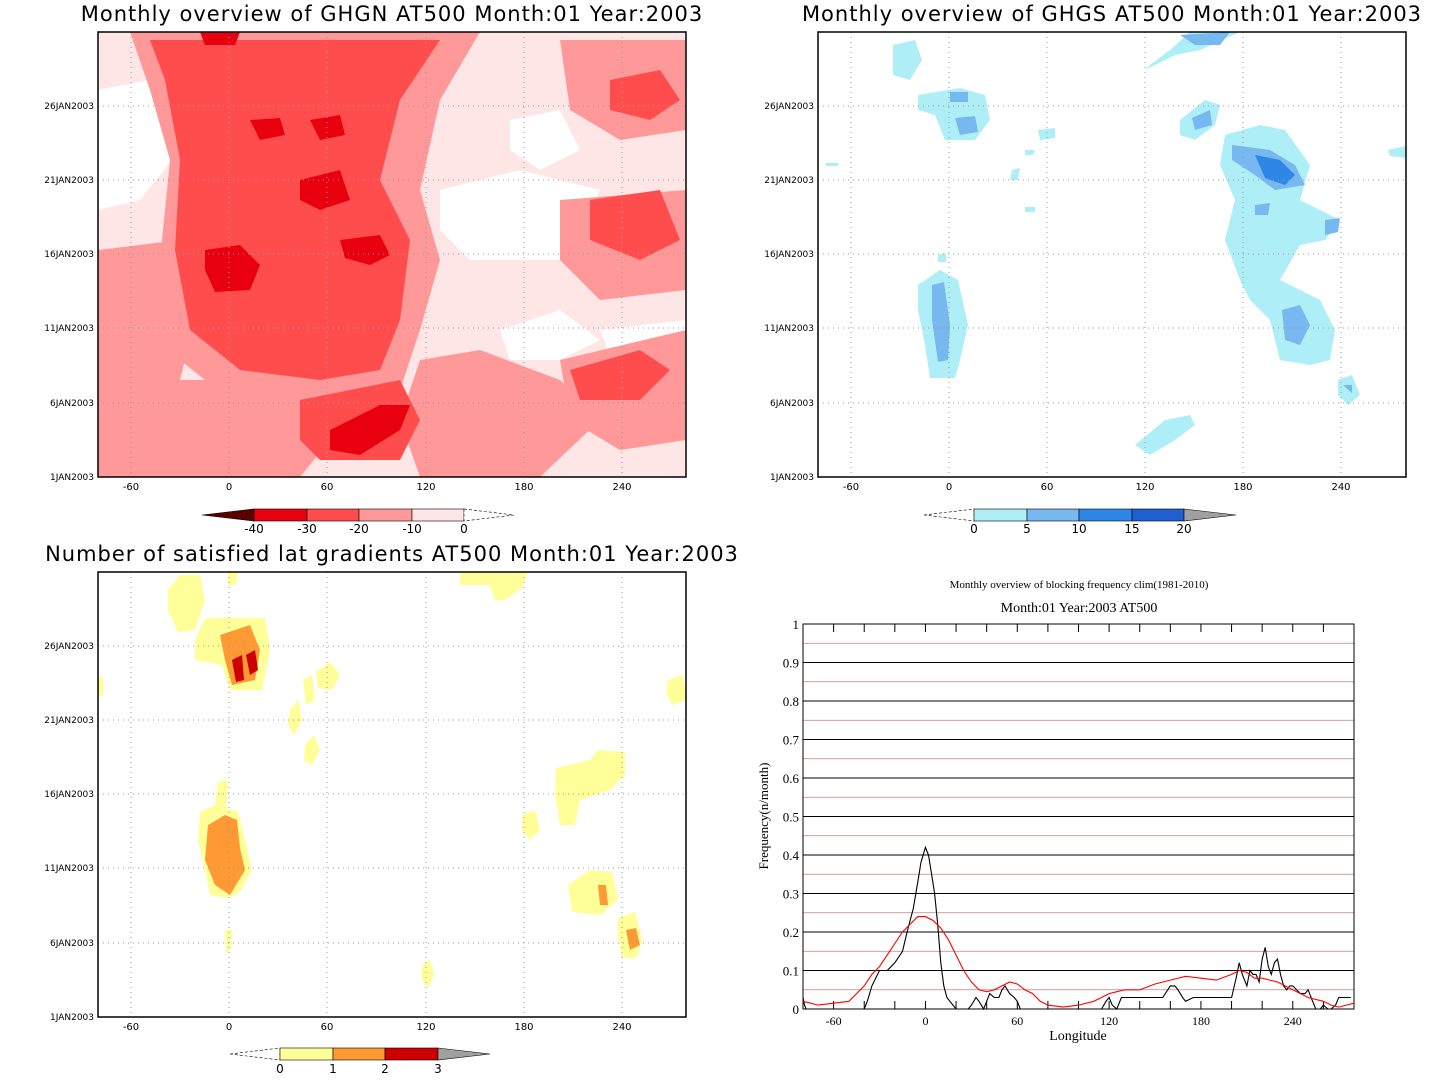 This screenshot has width=1440, height=1091. I want to click on series-line-red, so click(1078, 962).